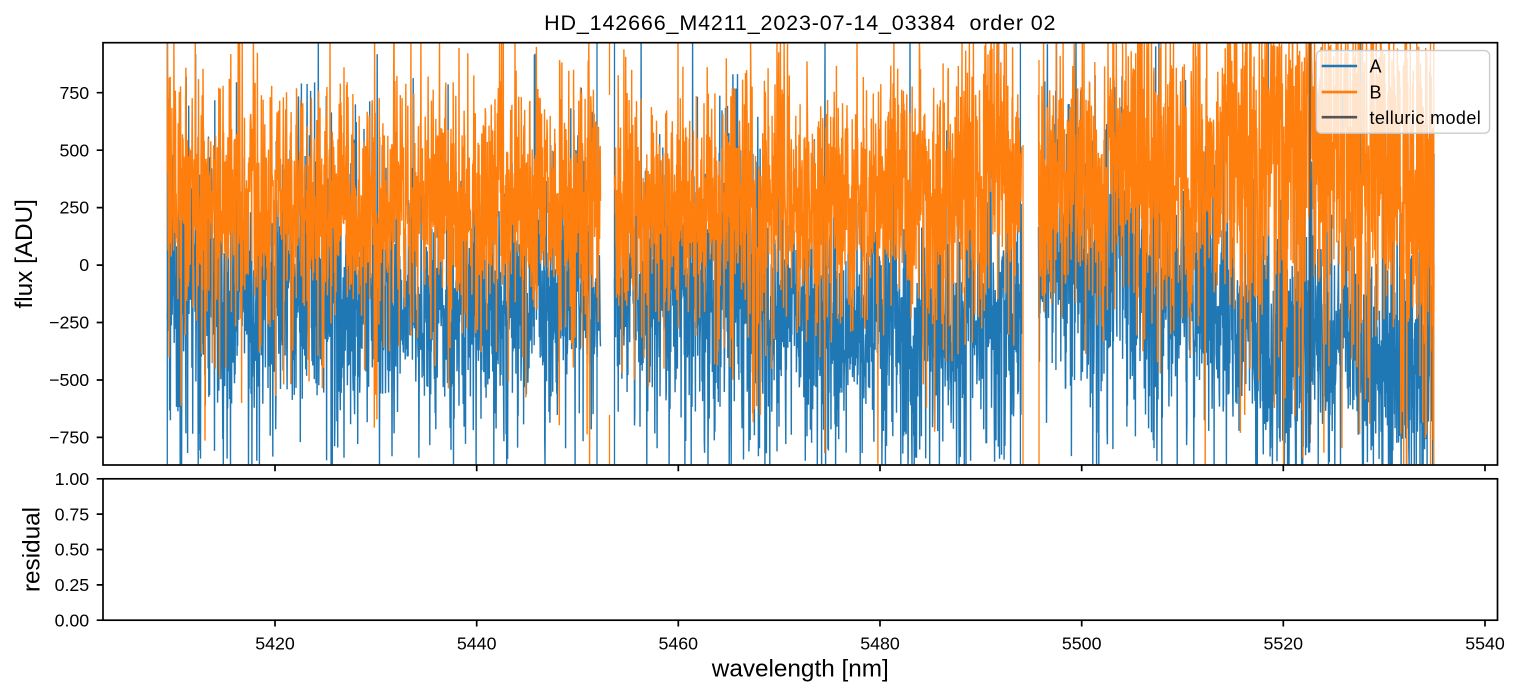 This screenshot has height=696, width=1518. I want to click on svg-text: −500, so click(69, 380).